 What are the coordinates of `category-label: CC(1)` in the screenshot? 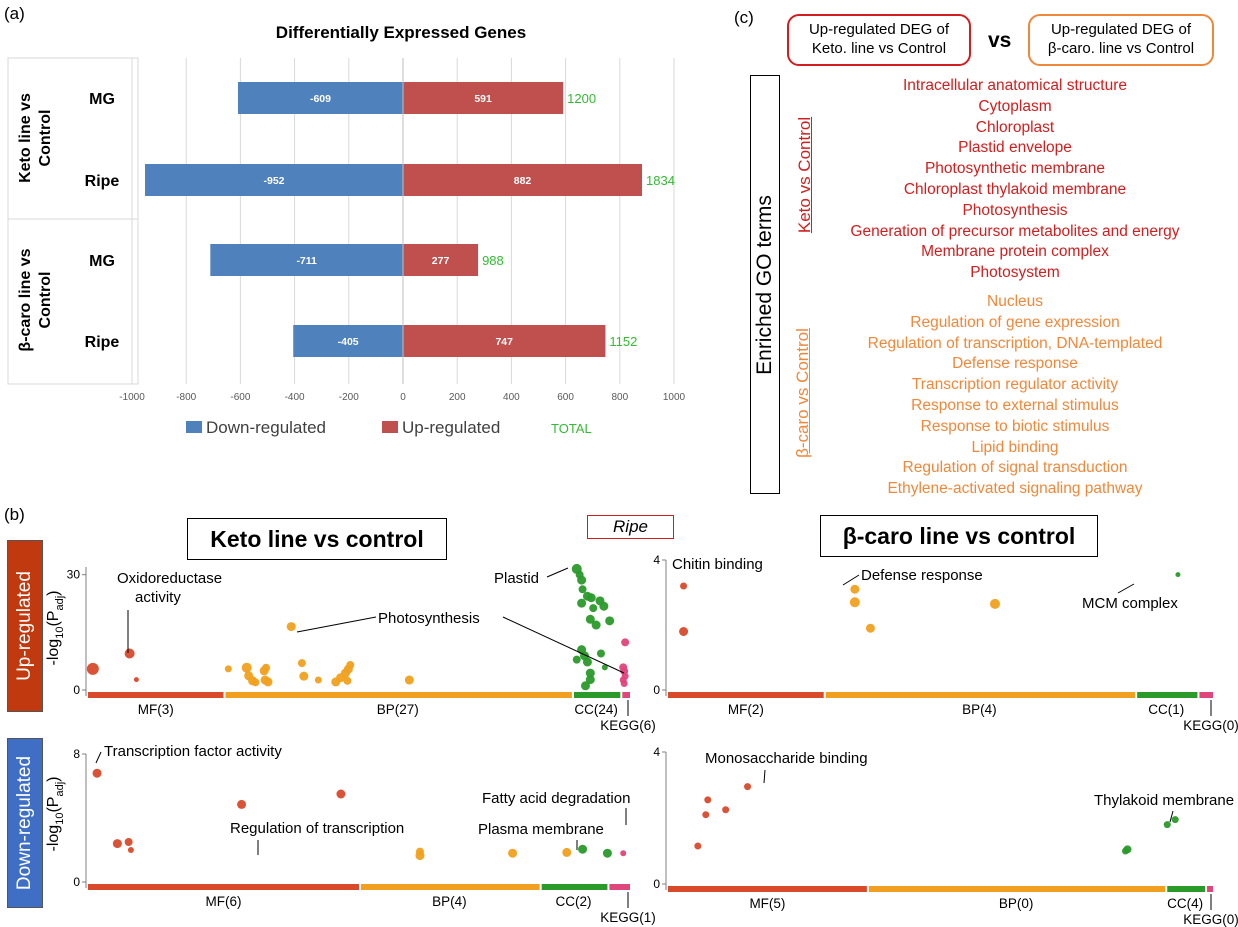 It's located at (1166, 709).